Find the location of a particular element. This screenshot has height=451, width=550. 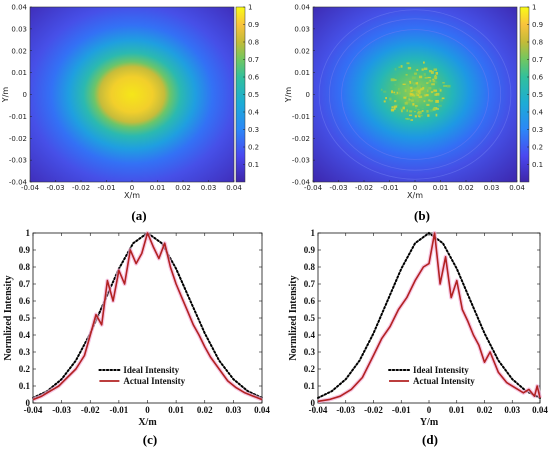

legend-label: Ideal Intensity is located at coordinates (441, 370).